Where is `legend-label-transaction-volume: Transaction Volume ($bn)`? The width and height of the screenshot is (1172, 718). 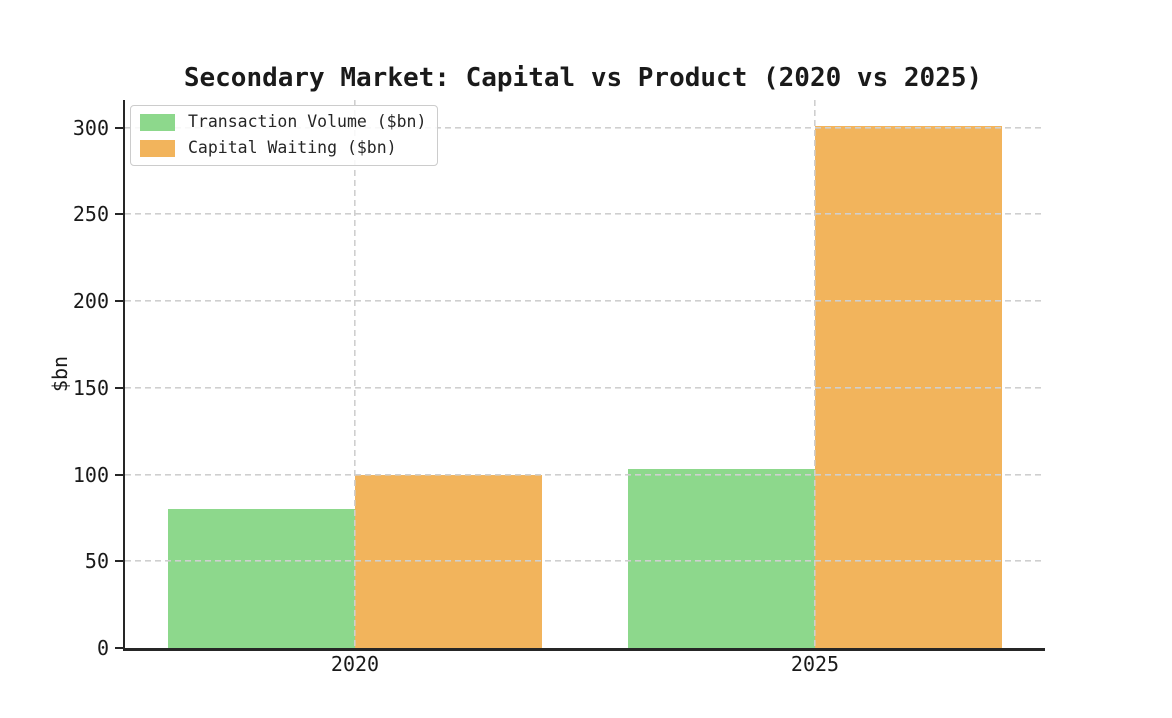 legend-label-transaction-volume: Transaction Volume ($bn) is located at coordinates (307, 121).